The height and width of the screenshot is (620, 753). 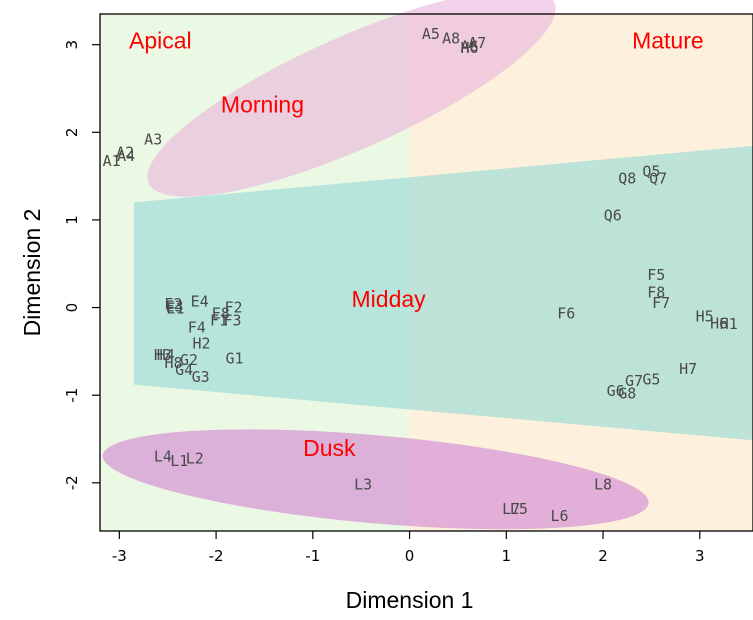 I want to click on x-axis: -3 -2 -1 0 1 2 3, so click(x=408, y=548).